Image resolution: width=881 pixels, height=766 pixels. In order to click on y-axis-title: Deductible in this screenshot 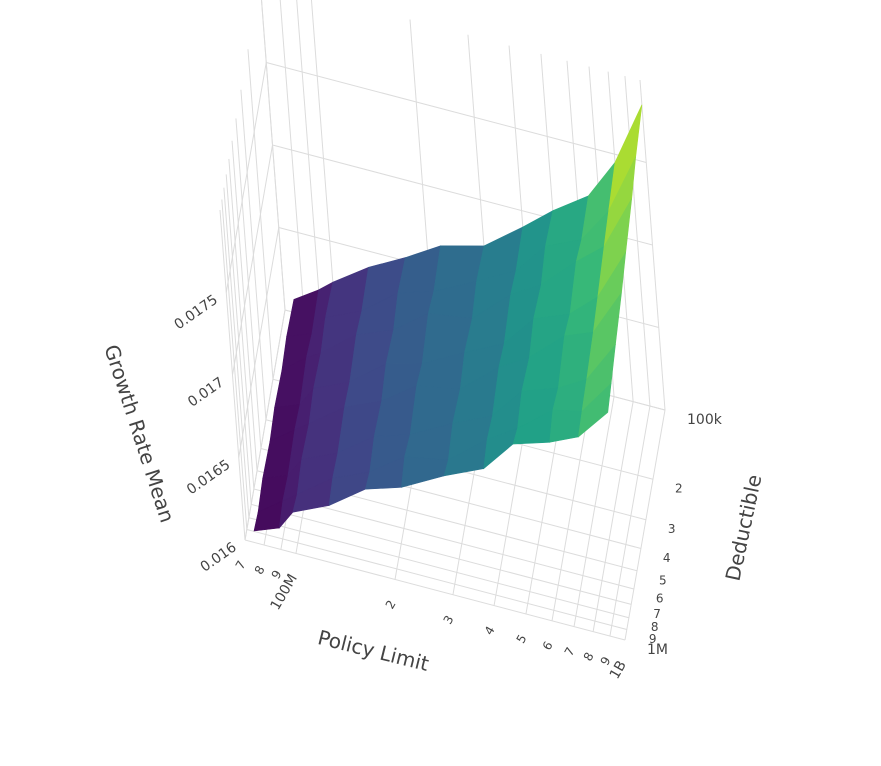, I will do `click(744, 527)`.